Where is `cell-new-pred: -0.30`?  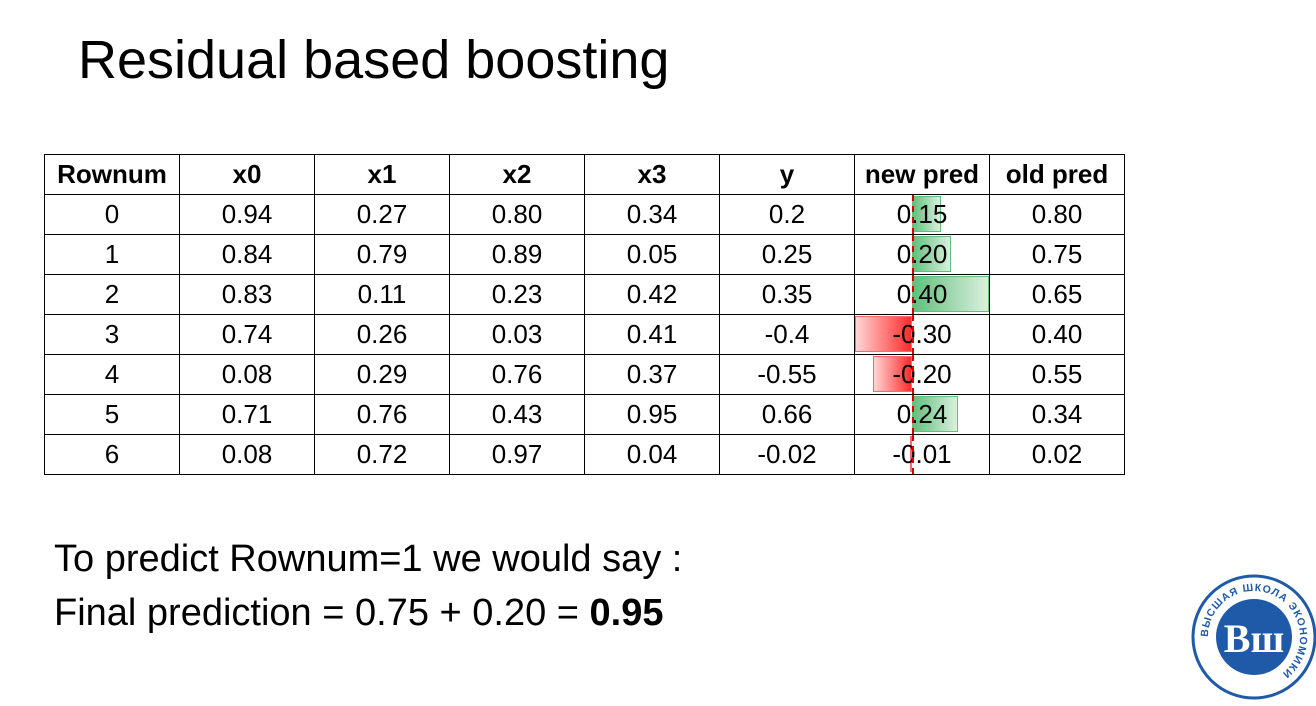
cell-new-pred: -0.30 is located at coordinates (922, 334).